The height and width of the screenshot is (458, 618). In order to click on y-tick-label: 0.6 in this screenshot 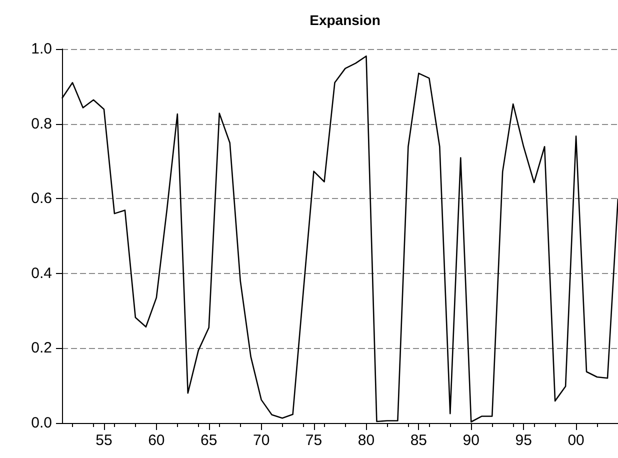, I will do `click(41, 199)`.